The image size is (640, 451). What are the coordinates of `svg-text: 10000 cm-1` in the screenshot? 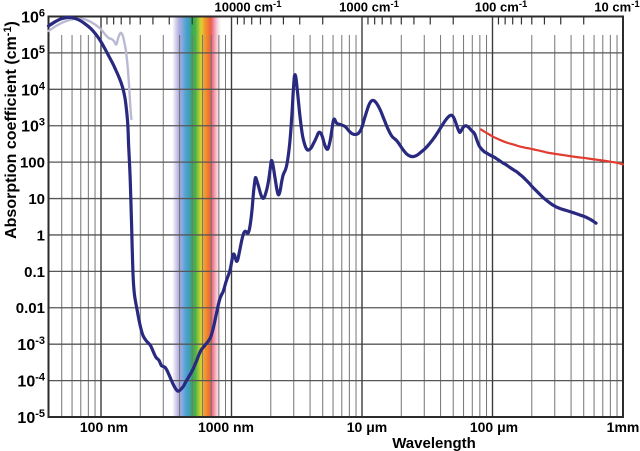 It's located at (248, 7).